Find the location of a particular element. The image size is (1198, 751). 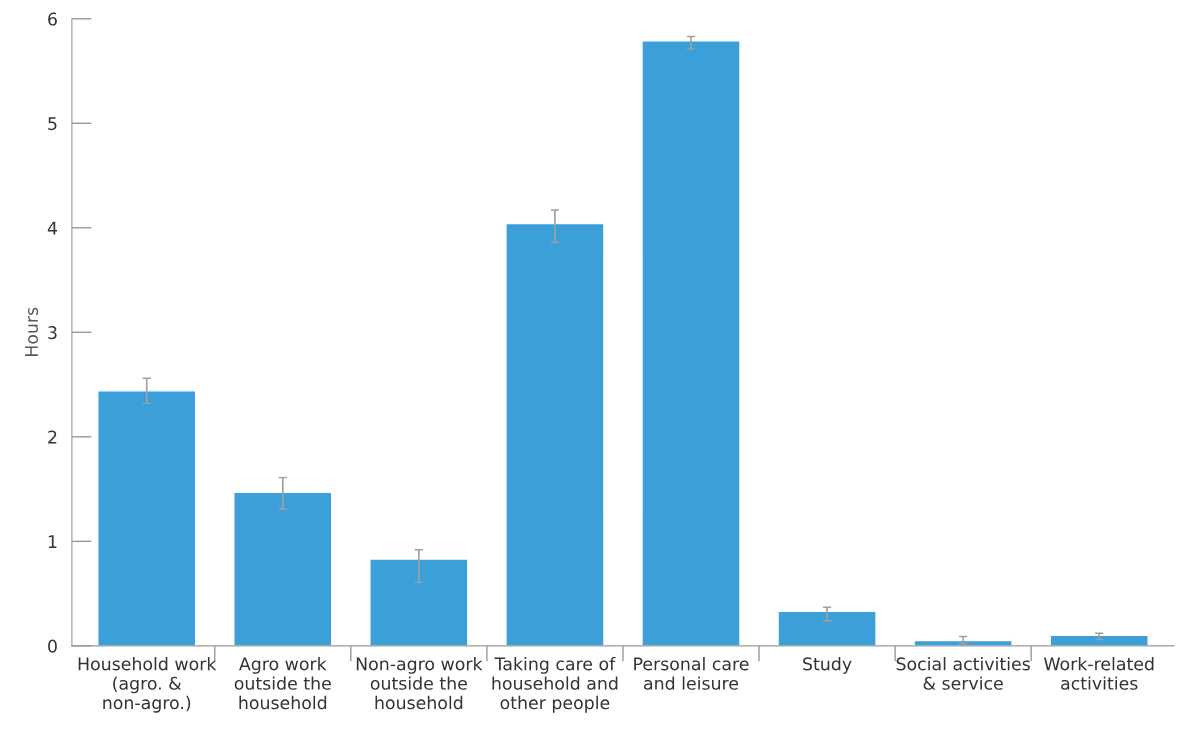

x-tick-label: Social activities & service is located at coordinates (963, 673).